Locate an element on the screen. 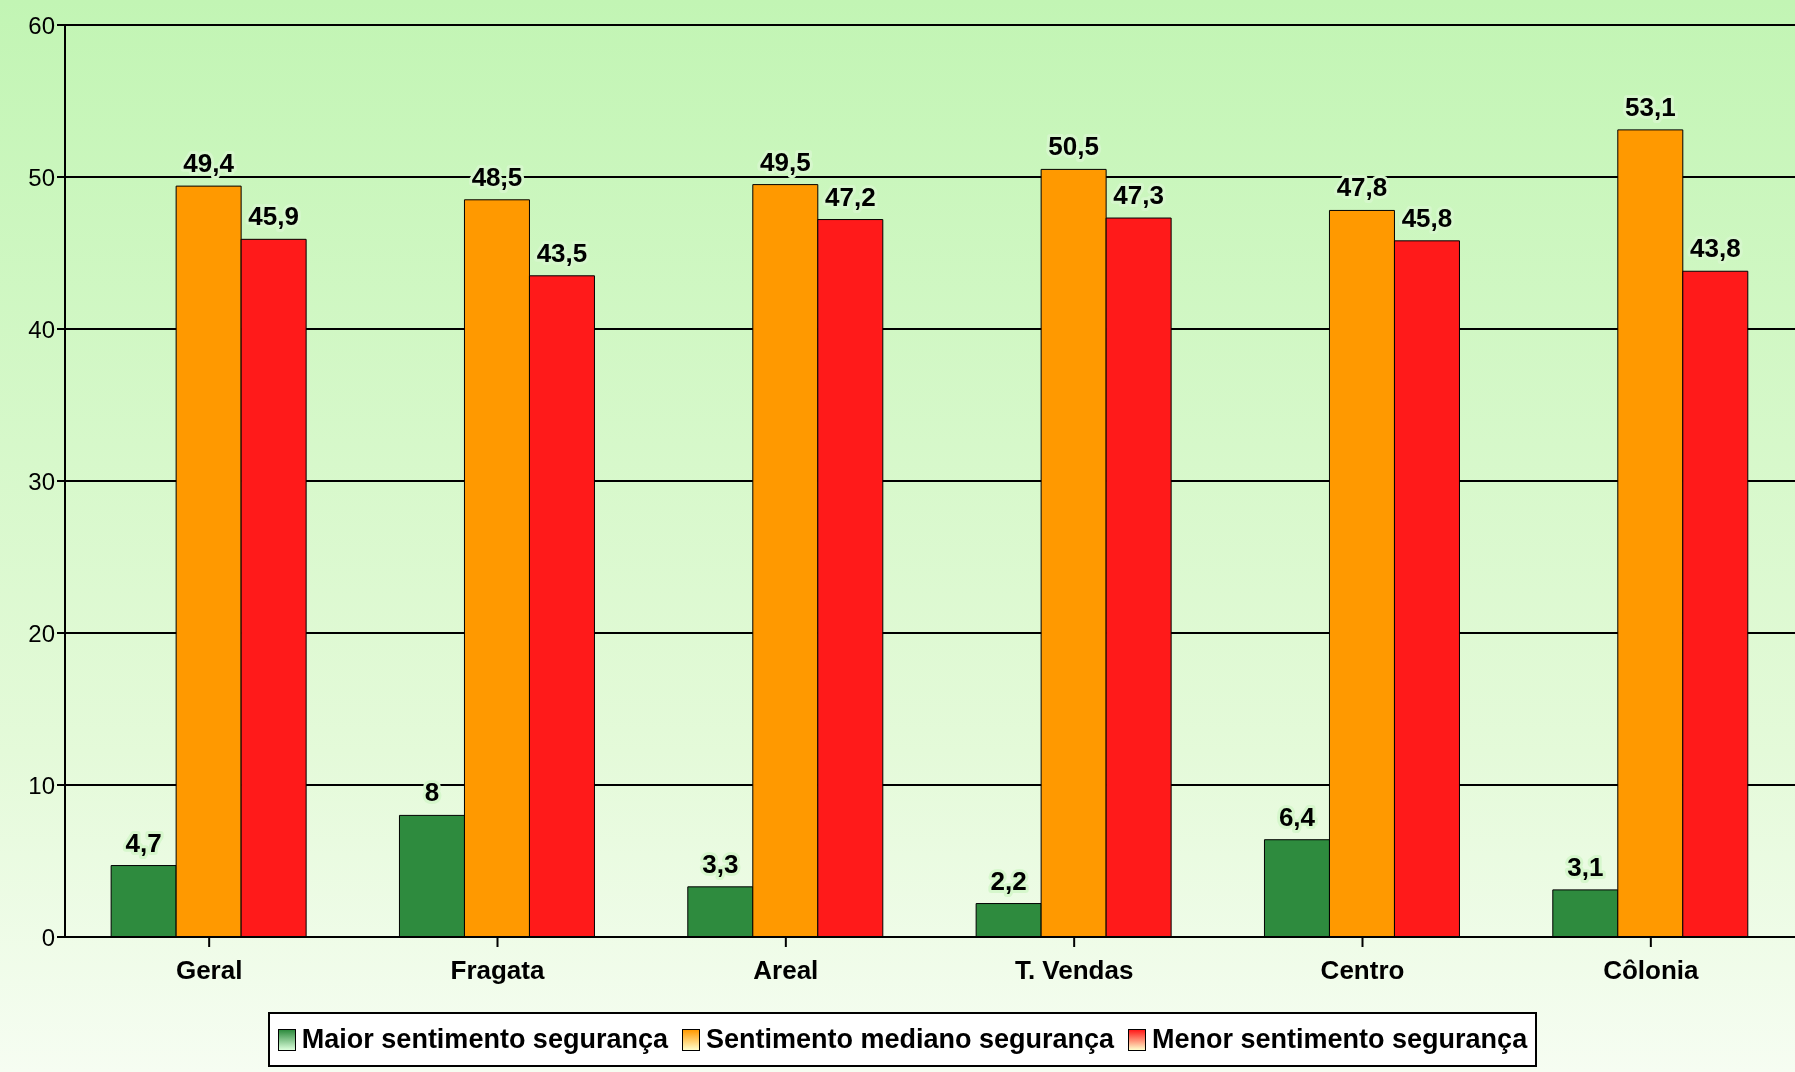  x-tick-label: T. Vendas is located at coordinates (1074, 970).